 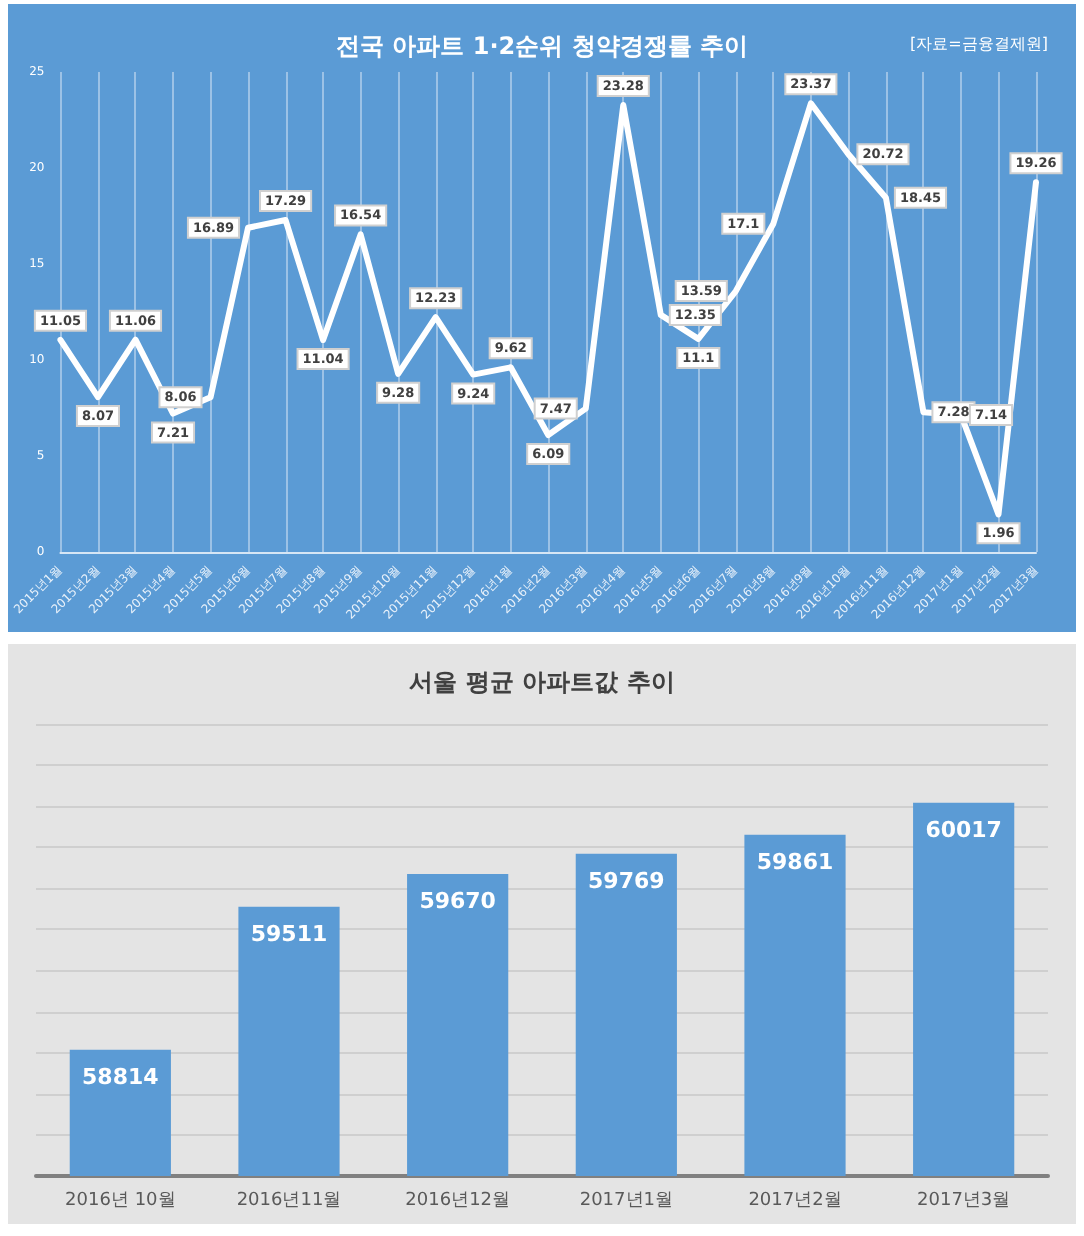 What do you see at coordinates (626, 880) in the screenshot?
I see `data-label: 59769` at bounding box center [626, 880].